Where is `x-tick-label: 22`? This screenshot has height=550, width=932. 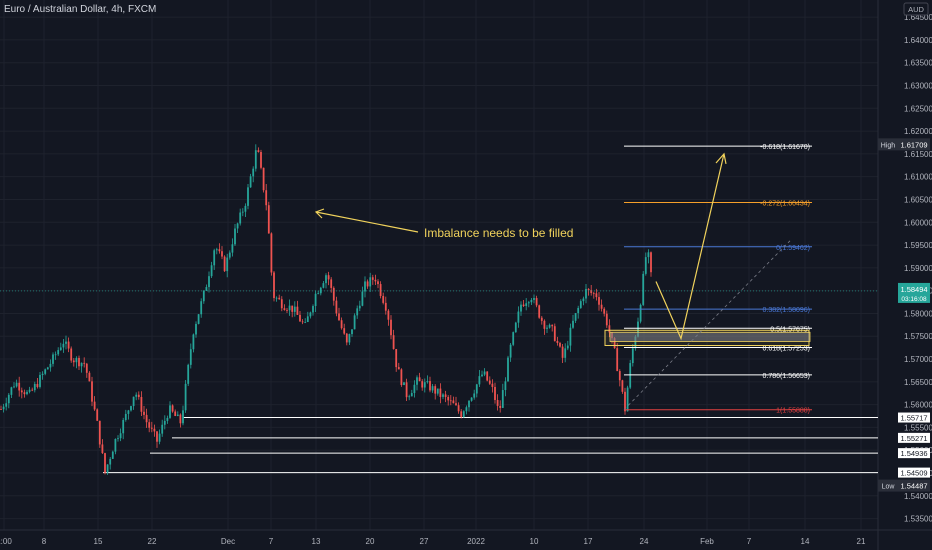 x-tick-label: 22 is located at coordinates (152, 541).